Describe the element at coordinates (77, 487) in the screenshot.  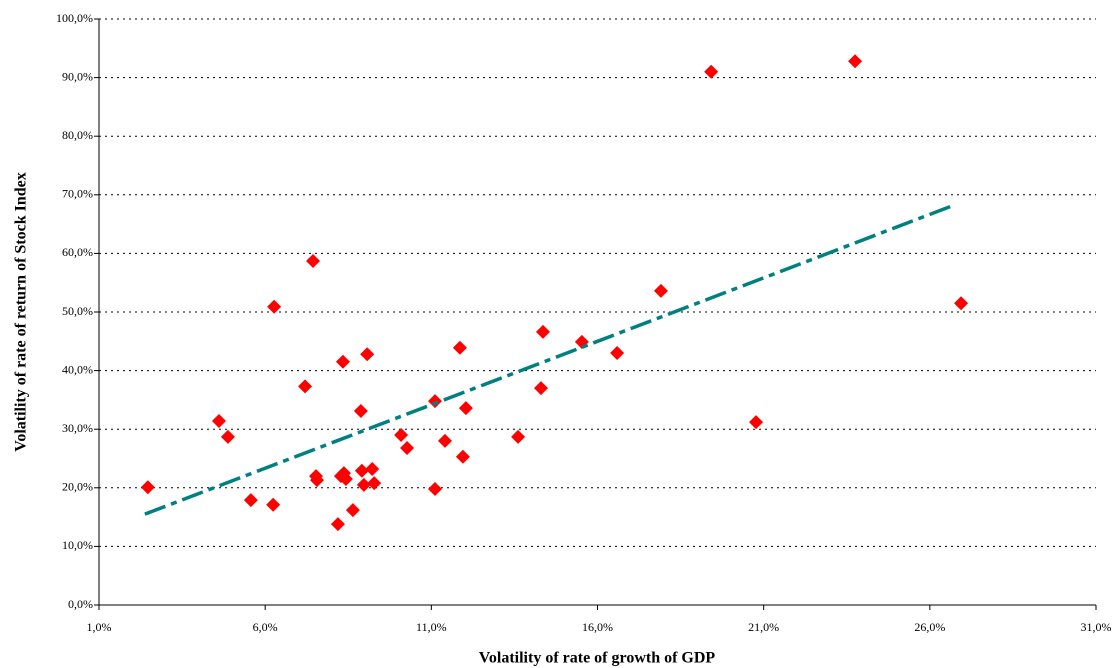
I see `y-tick-label: 20,0%` at that location.